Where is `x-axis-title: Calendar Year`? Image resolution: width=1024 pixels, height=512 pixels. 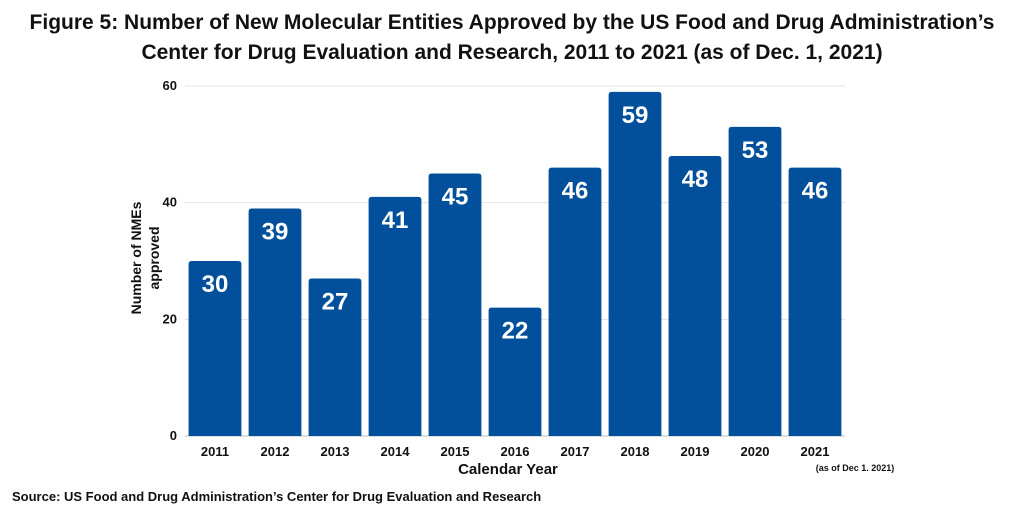
x-axis-title: Calendar Year is located at coordinates (508, 469).